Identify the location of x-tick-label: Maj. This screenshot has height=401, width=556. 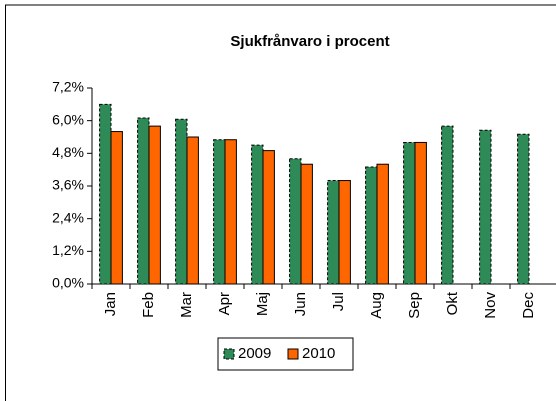
(262, 304).